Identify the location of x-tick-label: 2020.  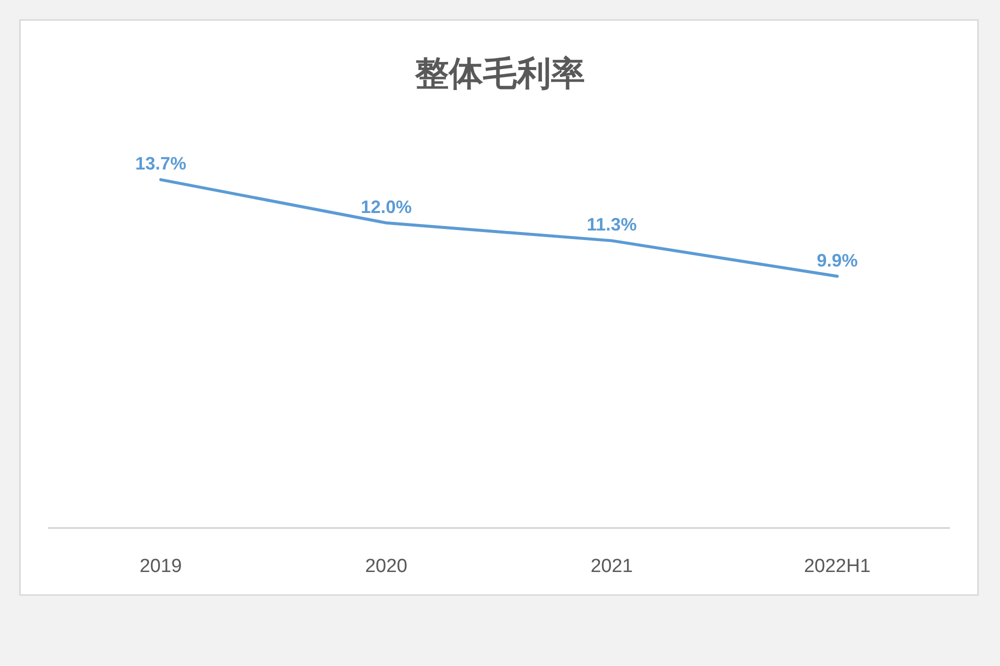
(386, 566).